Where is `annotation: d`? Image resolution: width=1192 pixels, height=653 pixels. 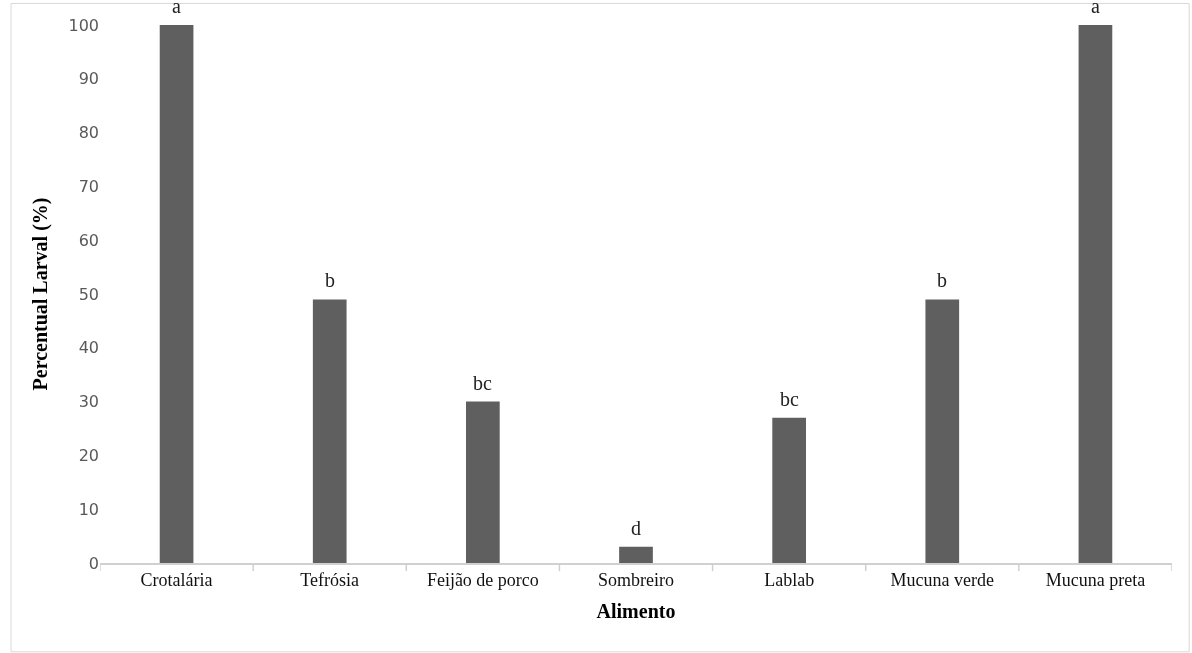
annotation: d is located at coordinates (636, 528).